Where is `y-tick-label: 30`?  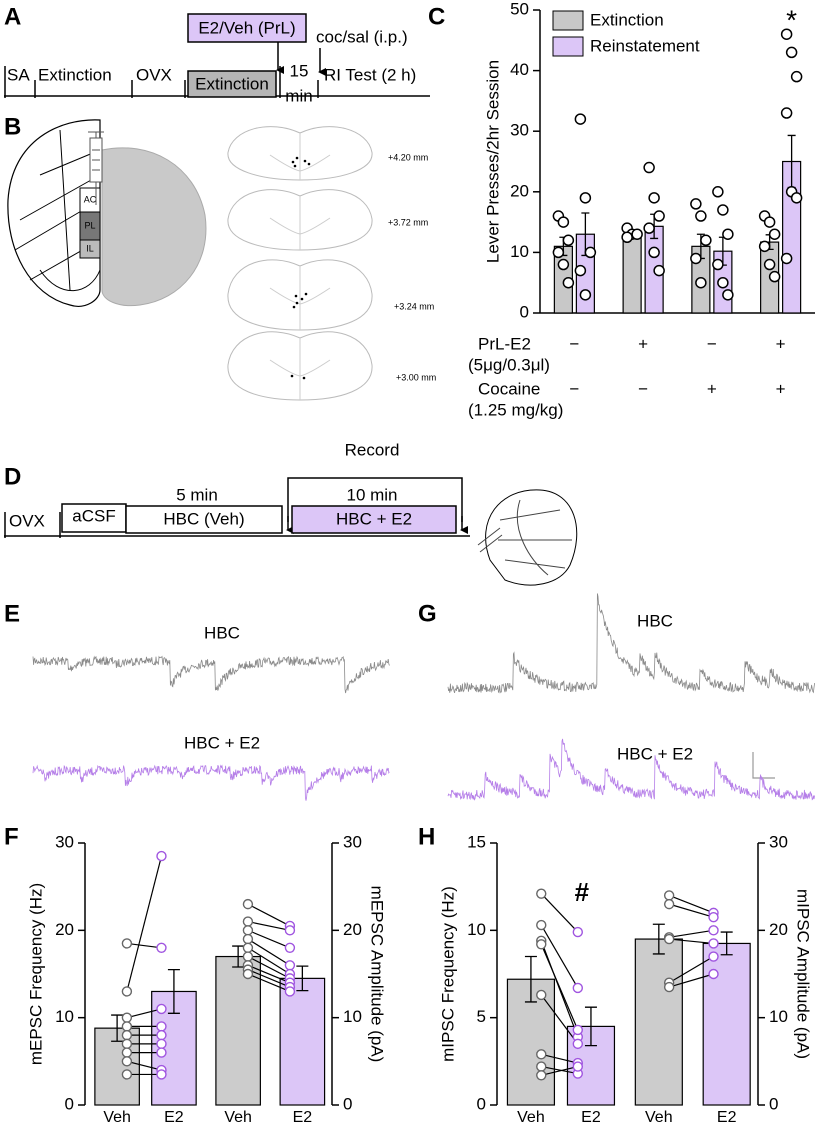
y-tick-label: 30 is located at coordinates (778, 841).